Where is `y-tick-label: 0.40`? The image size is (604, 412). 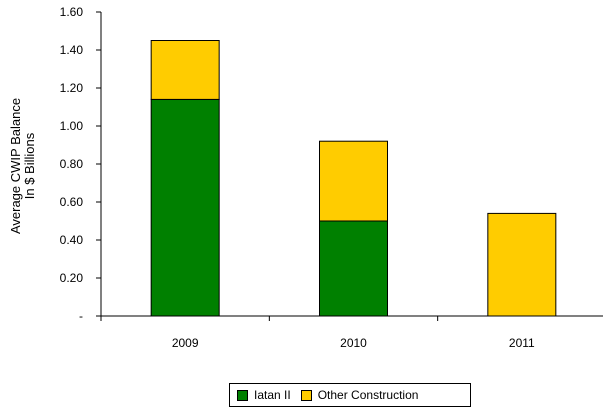
y-tick-label: 0.40 is located at coordinates (72, 240).